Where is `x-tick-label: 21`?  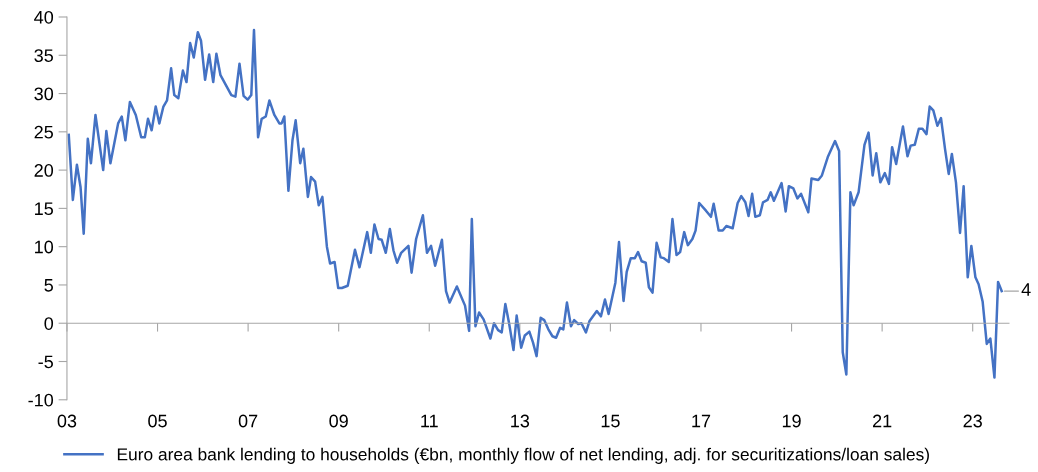 x-tick-label: 21 is located at coordinates (882, 421).